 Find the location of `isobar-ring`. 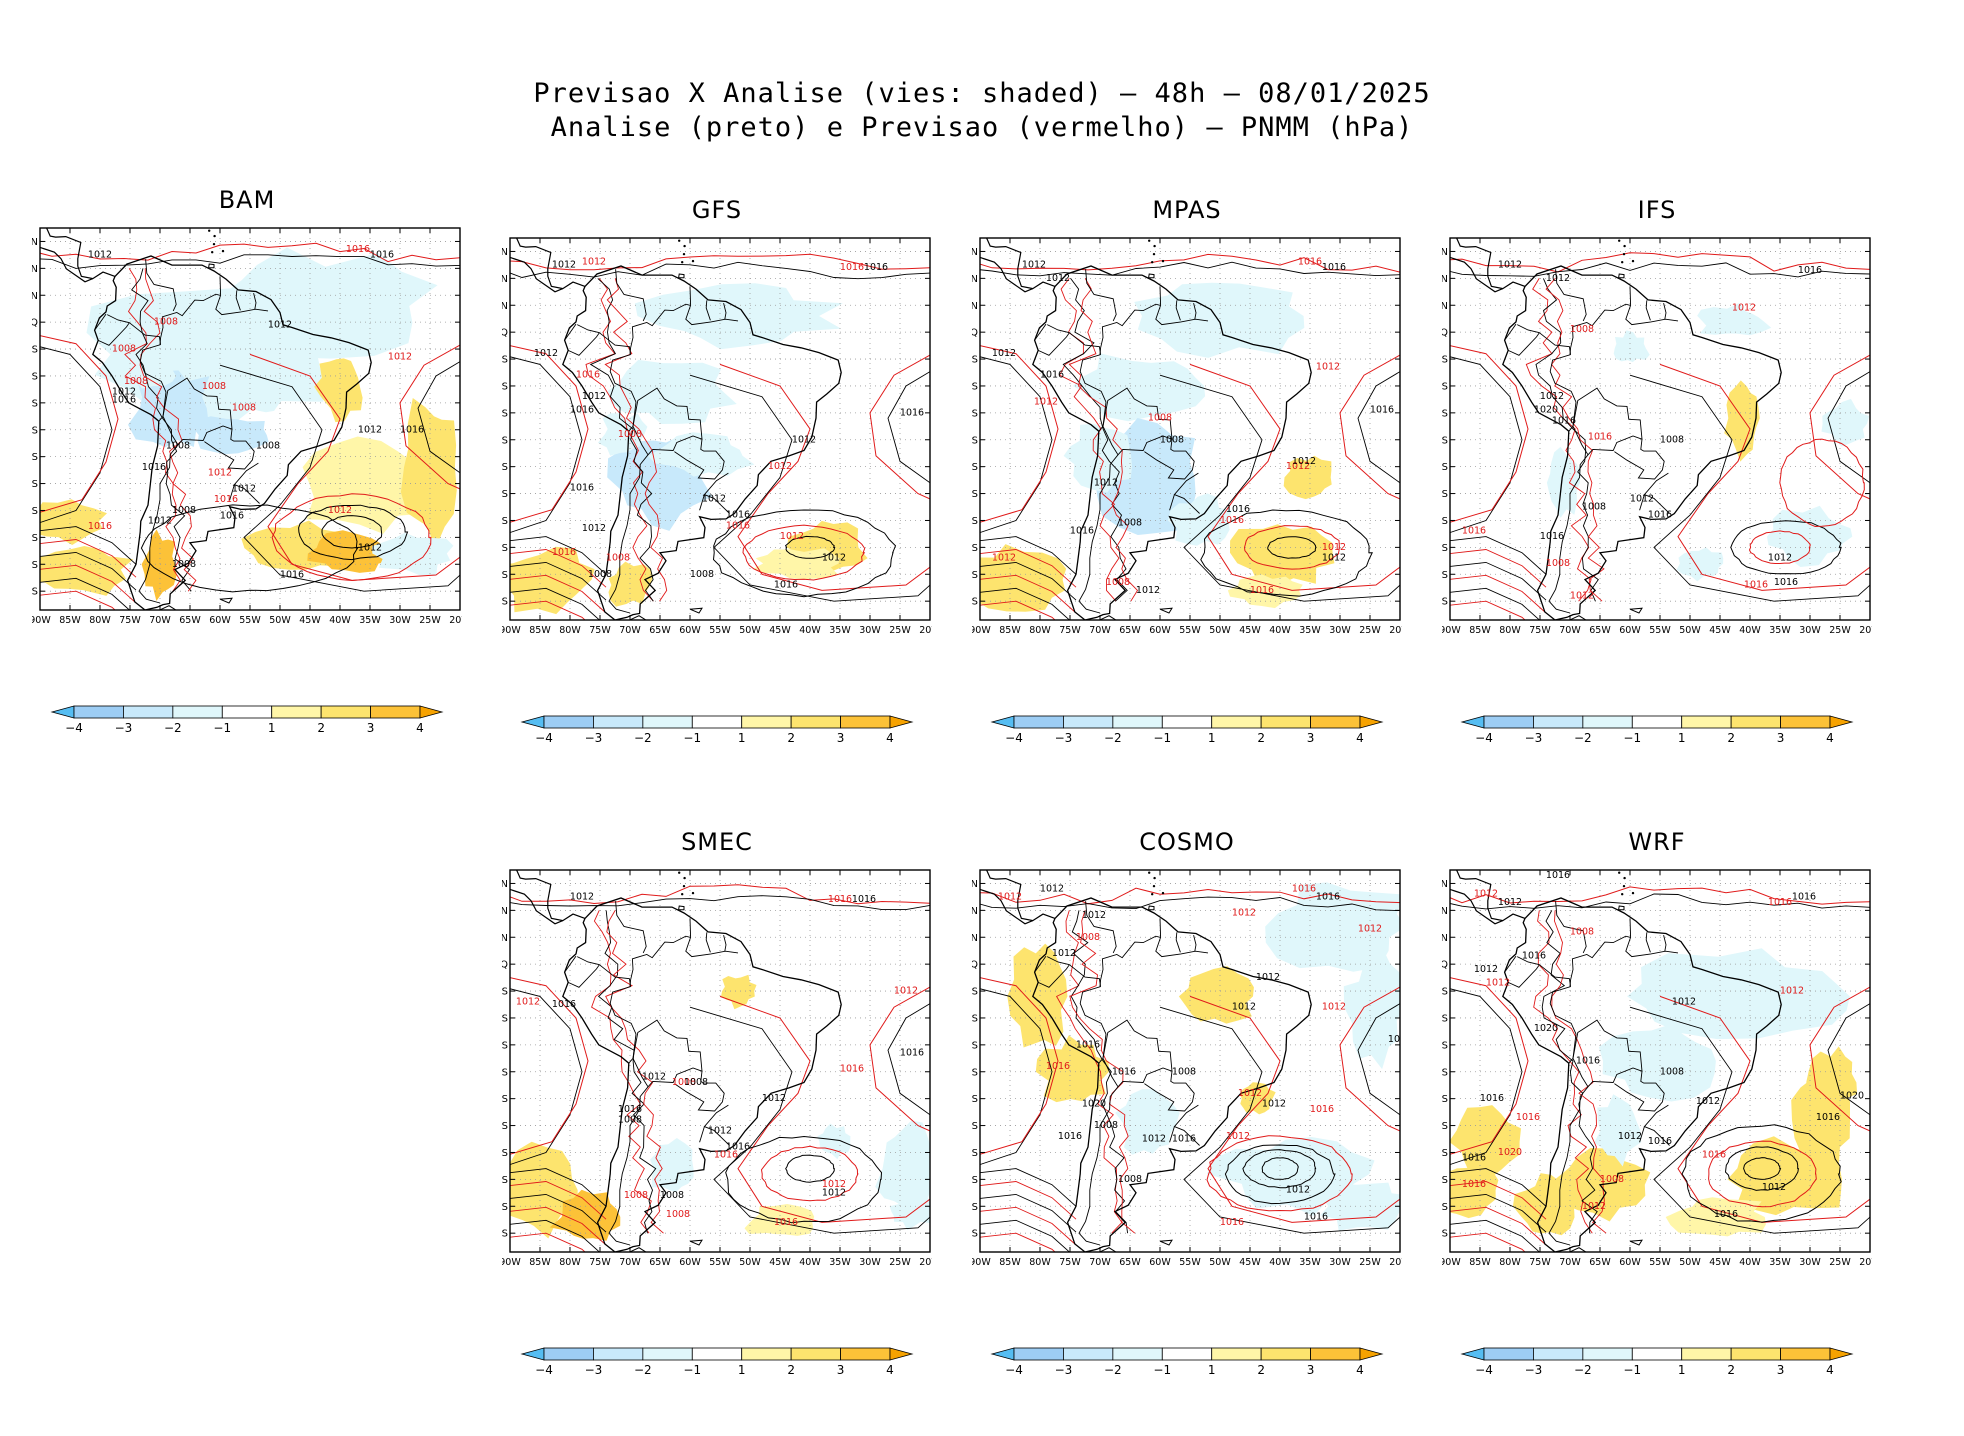

isobar-ring is located at coordinates (1762, 1174).